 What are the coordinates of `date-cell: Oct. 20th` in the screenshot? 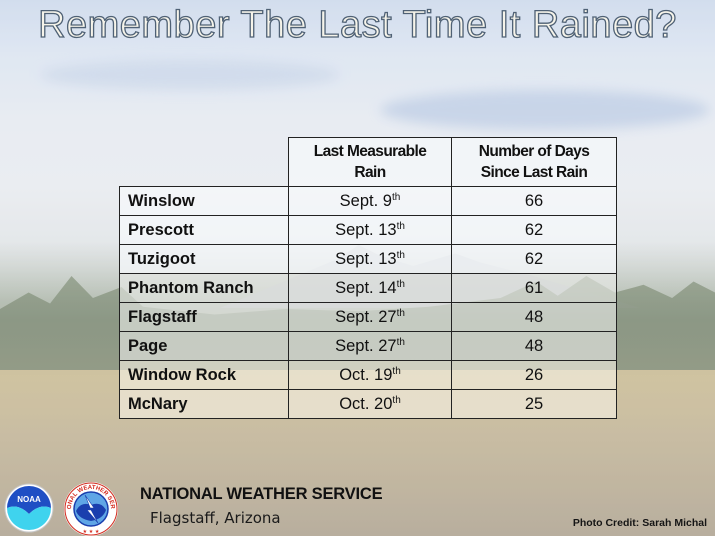 It's located at (370, 404).